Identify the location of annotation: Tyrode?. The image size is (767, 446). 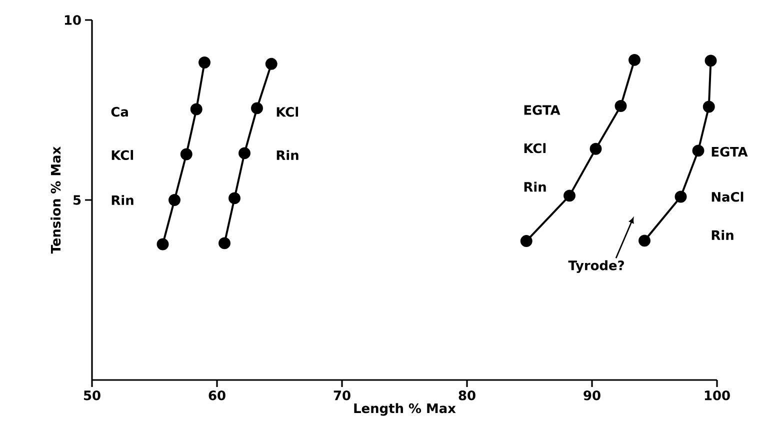
(596, 266).